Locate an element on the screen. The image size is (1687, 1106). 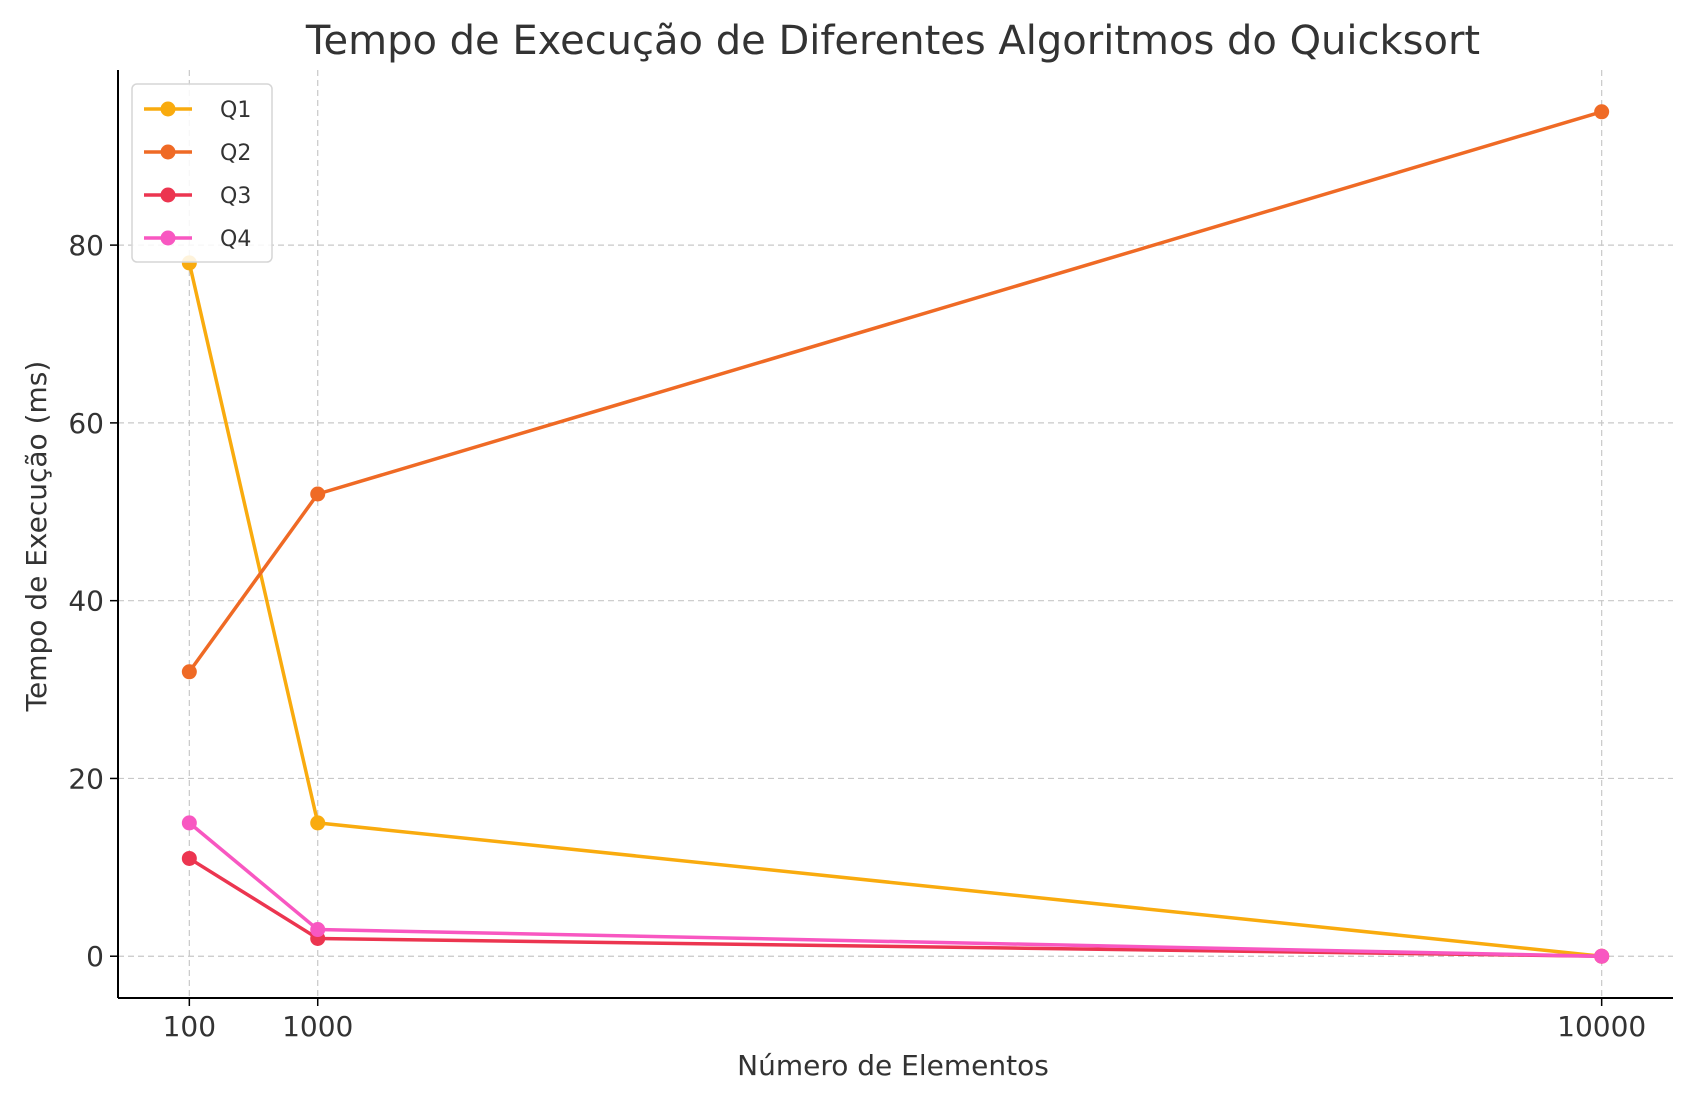
legend-label: Q2 is located at coordinates (235, 153).